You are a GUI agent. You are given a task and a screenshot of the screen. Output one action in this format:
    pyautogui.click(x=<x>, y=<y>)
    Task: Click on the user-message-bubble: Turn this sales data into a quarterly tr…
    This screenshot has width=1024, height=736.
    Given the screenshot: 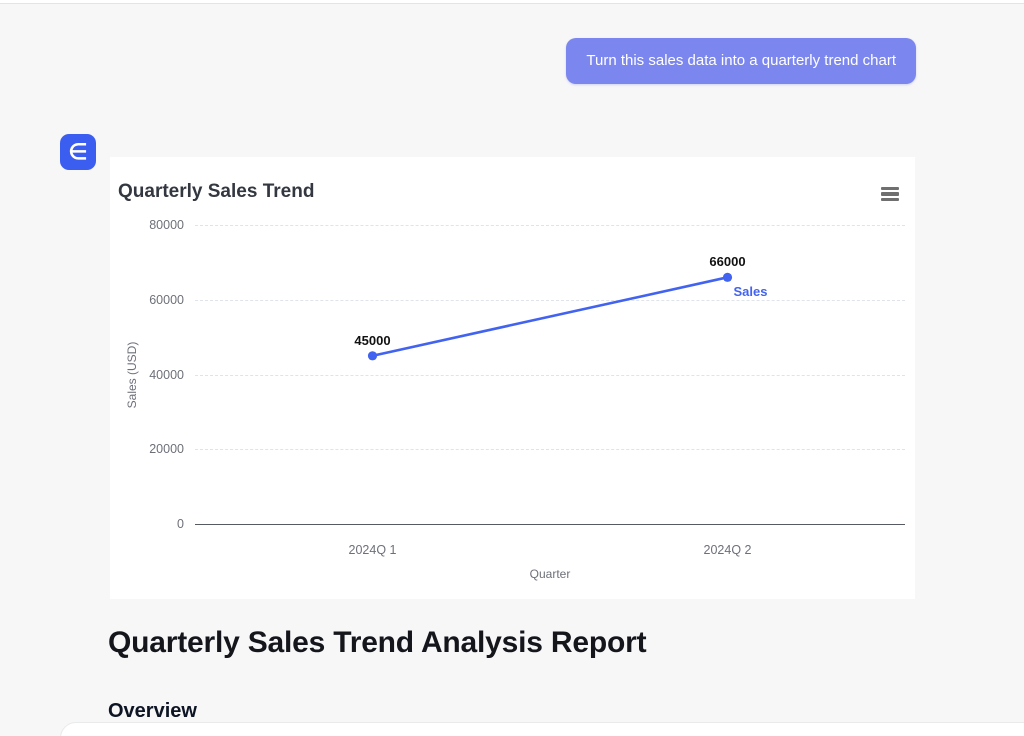 What is the action you would take?
    pyautogui.click(x=741, y=61)
    